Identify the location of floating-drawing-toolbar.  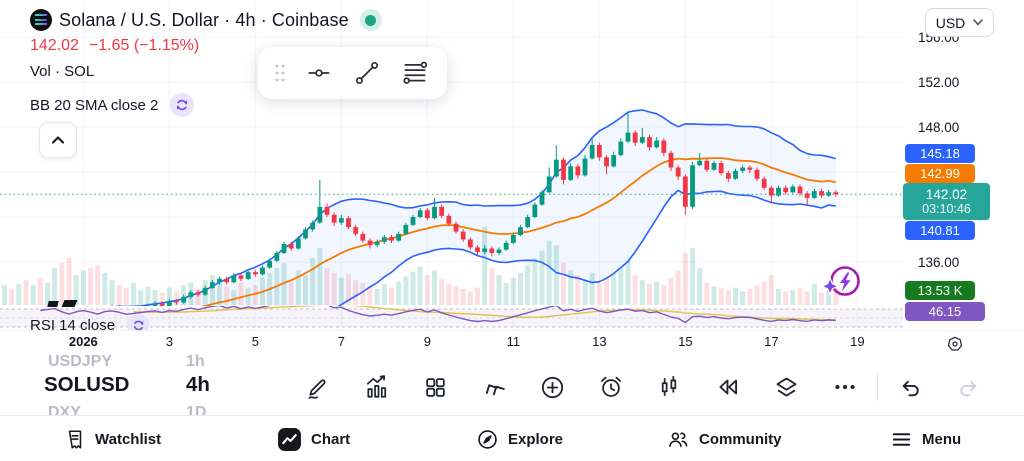
(352, 73).